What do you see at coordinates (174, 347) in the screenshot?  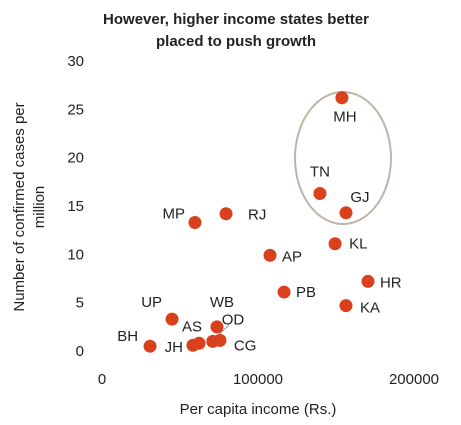 I see `point-label: JH` at bounding box center [174, 347].